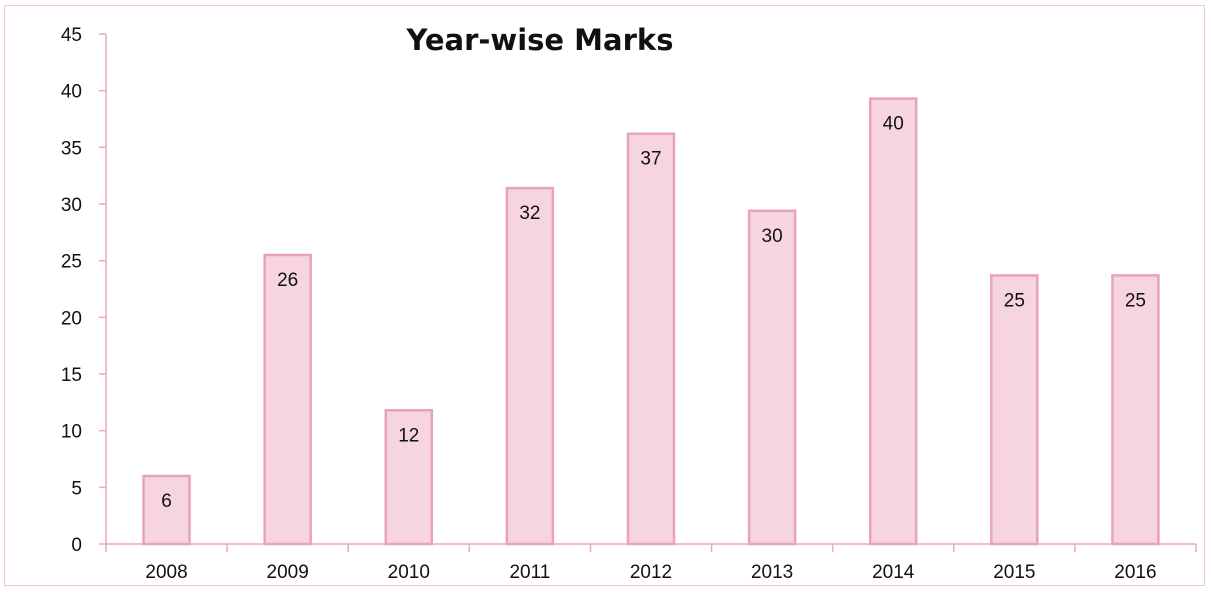 This screenshot has height=592, width=1211. Describe the element at coordinates (893, 572) in the screenshot. I see `x-tick-label: 2014` at that location.